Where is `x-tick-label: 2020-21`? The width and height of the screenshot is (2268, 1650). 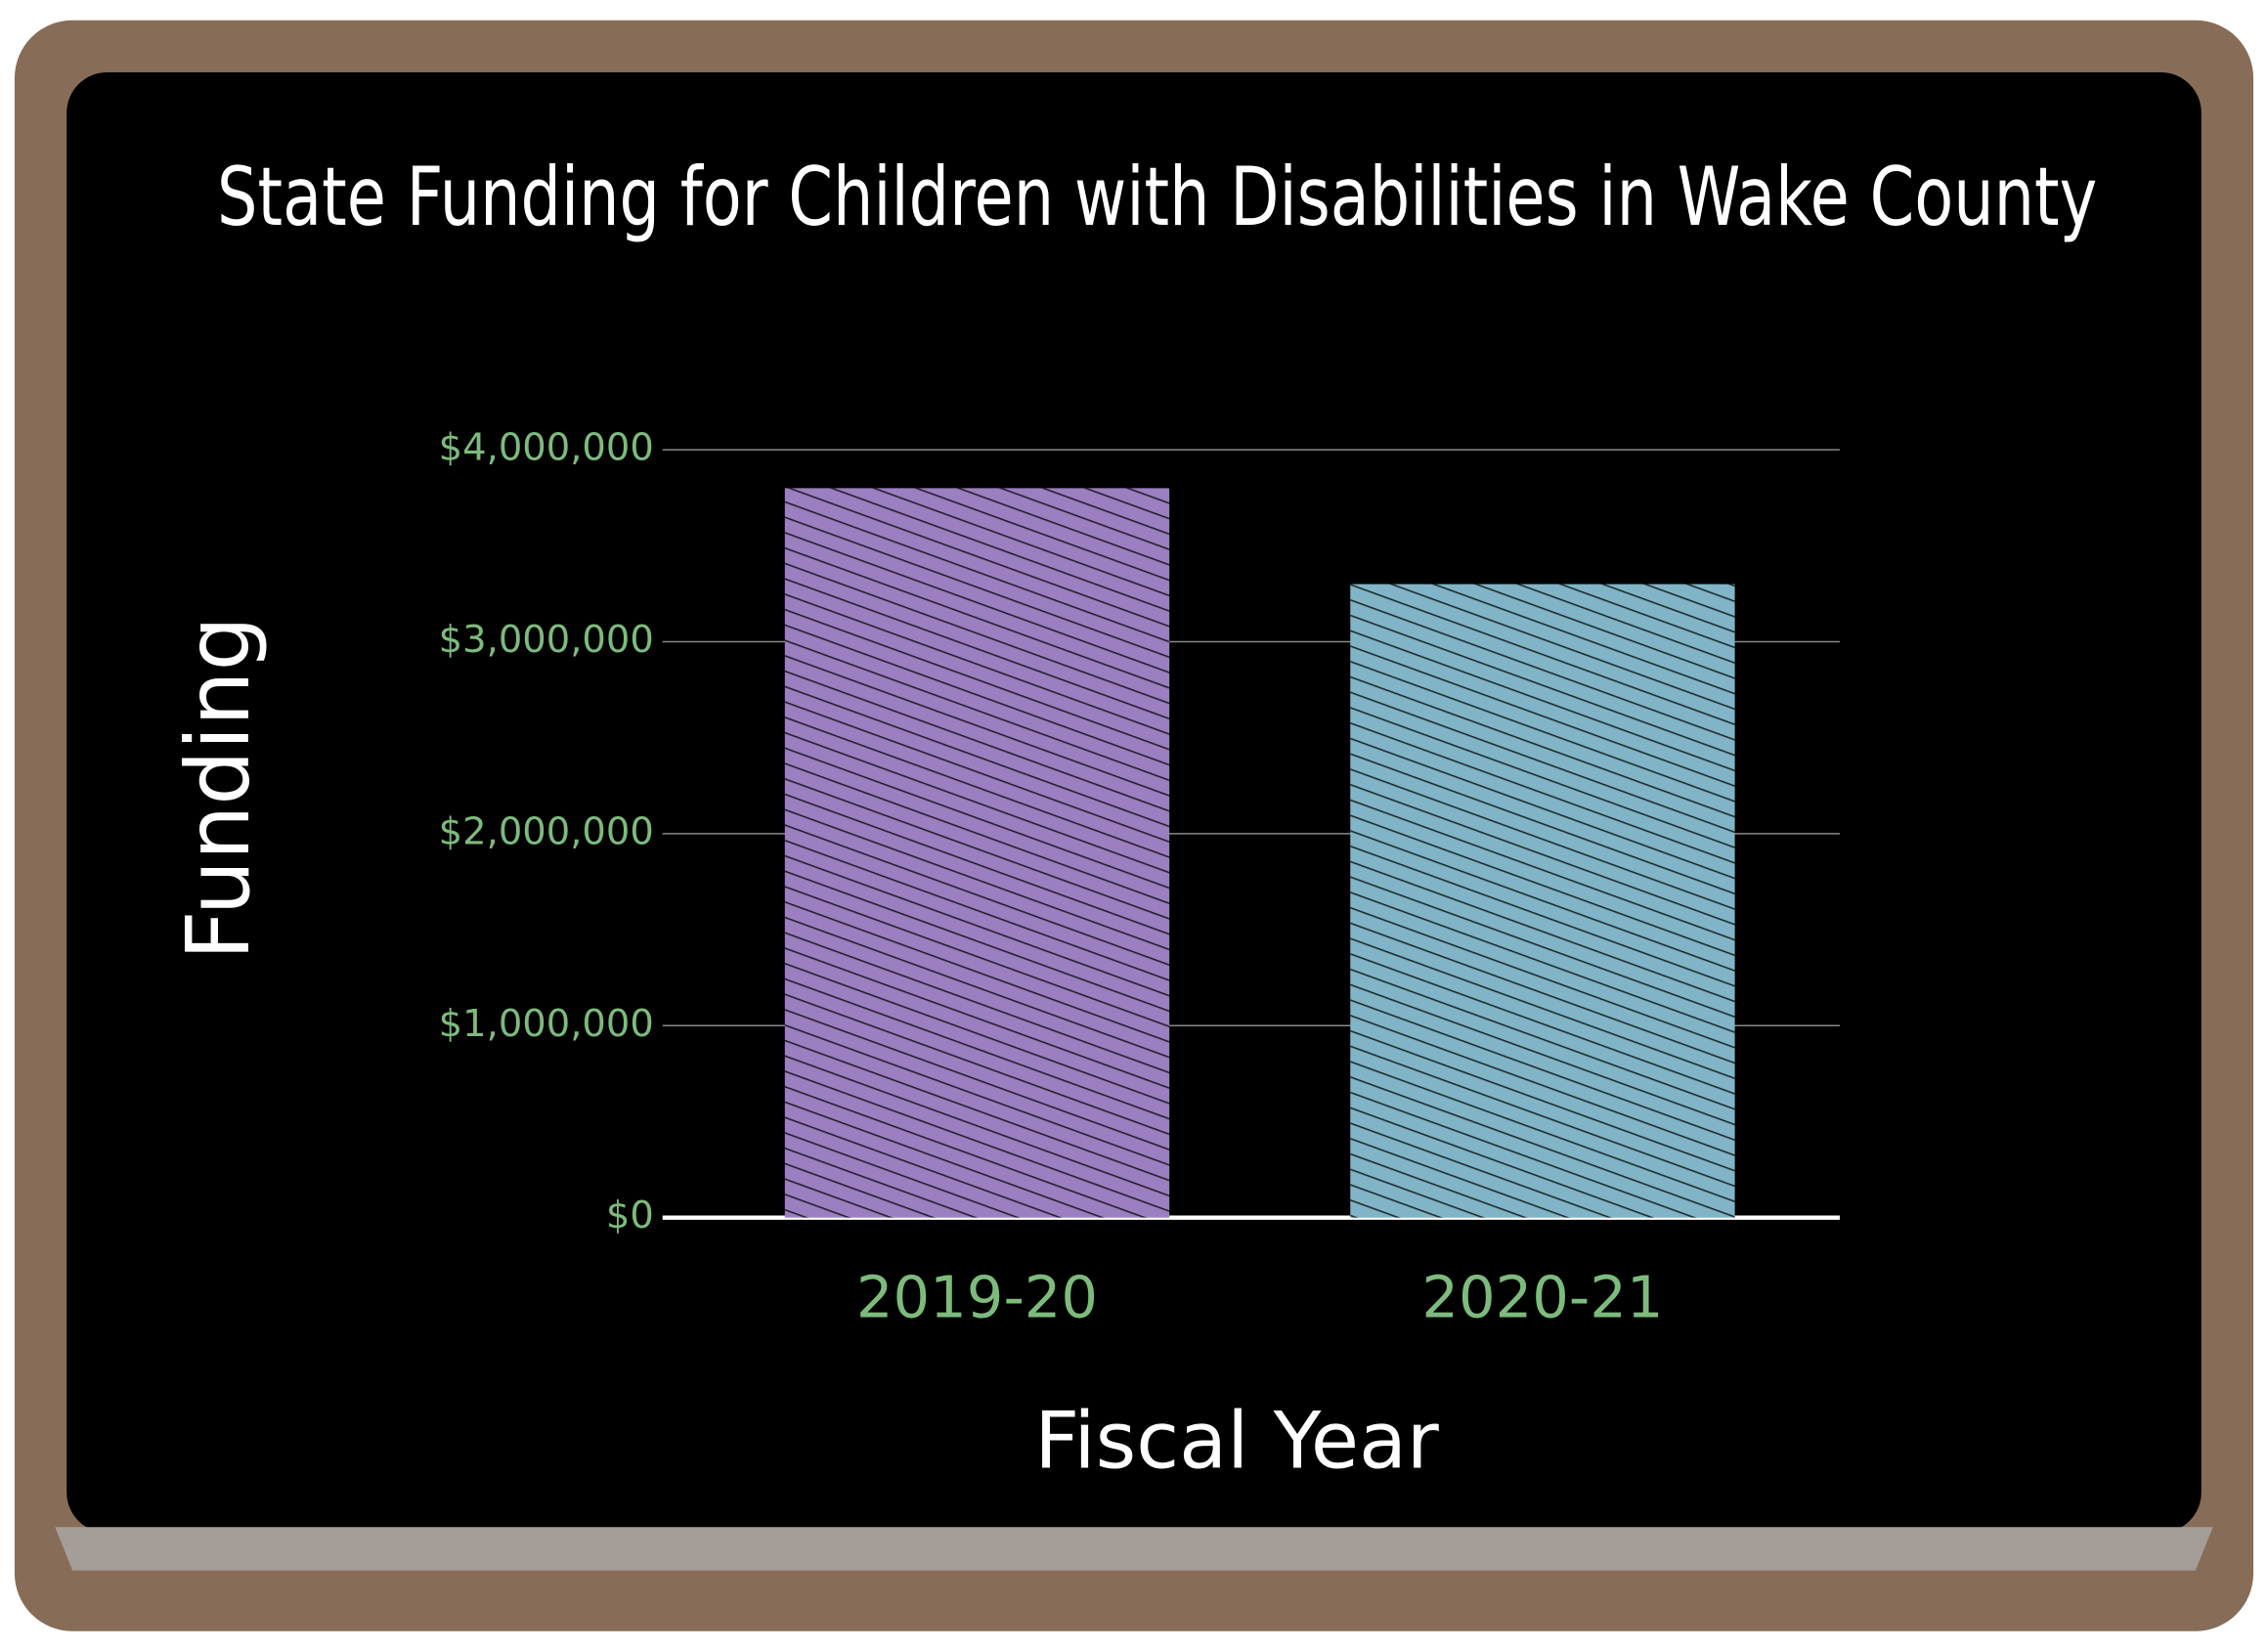
x-tick-label: 2020-21 is located at coordinates (1542, 1297).